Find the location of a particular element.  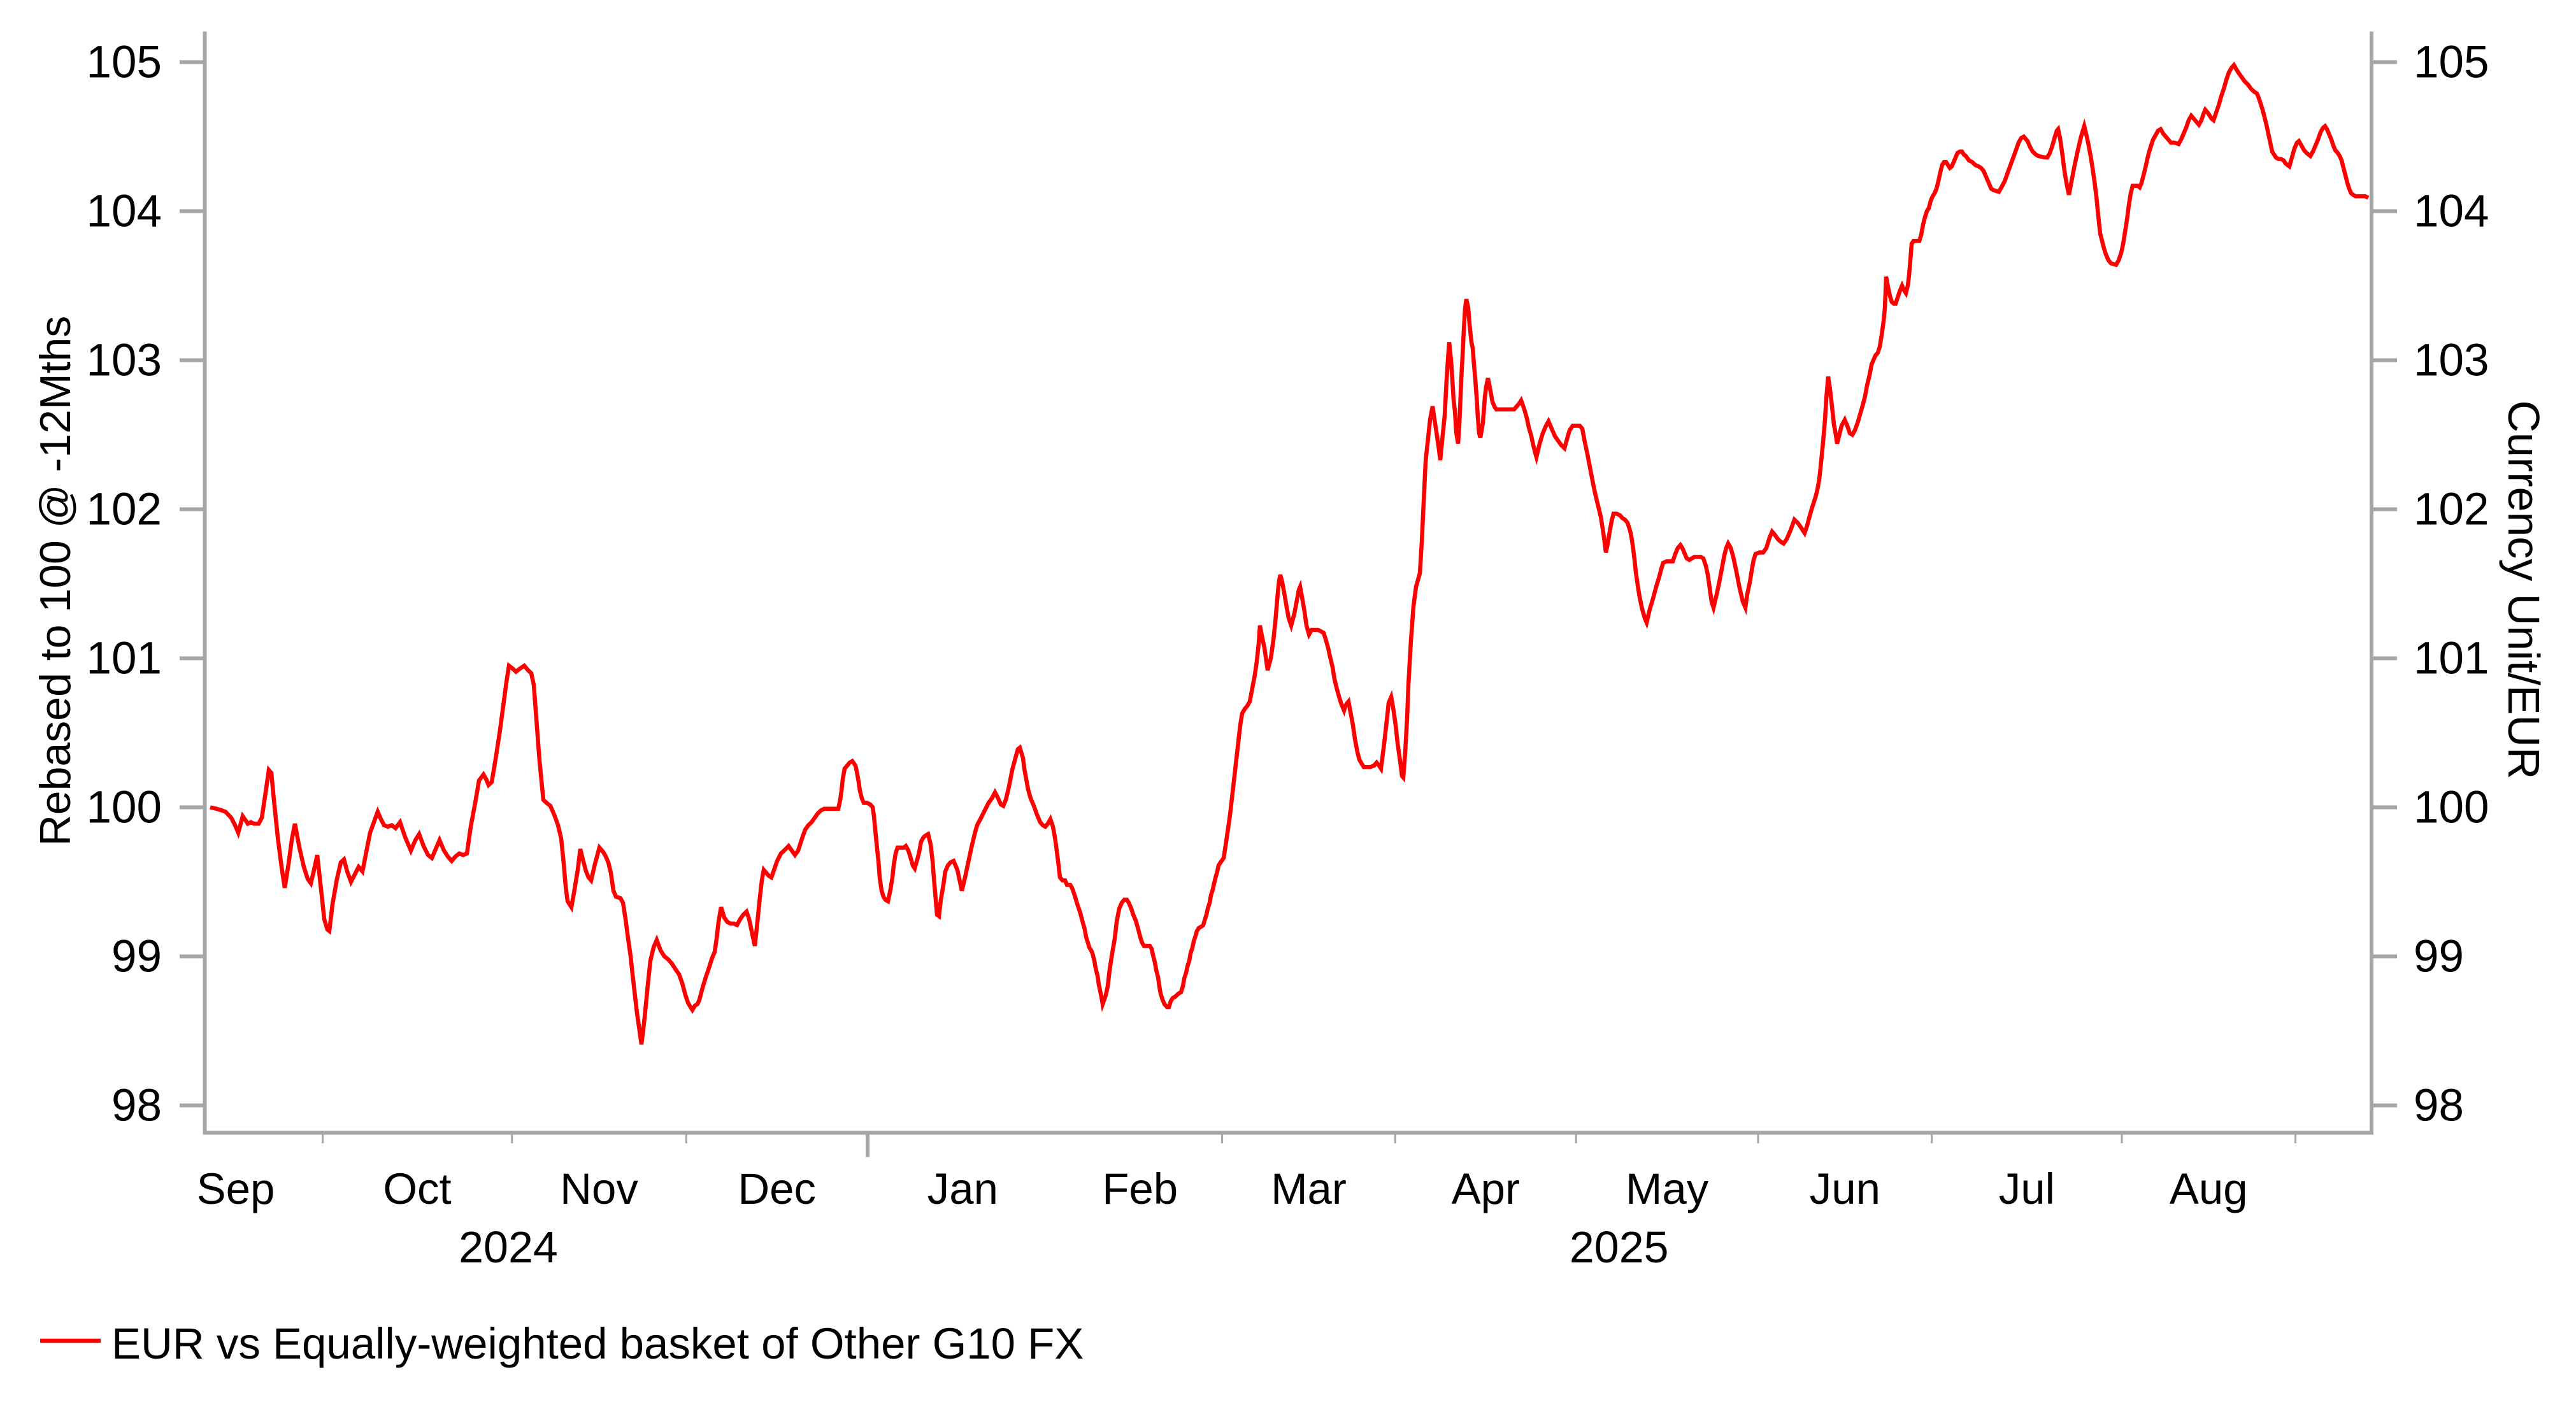

svg-text: Sep is located at coordinates (236, 1189).